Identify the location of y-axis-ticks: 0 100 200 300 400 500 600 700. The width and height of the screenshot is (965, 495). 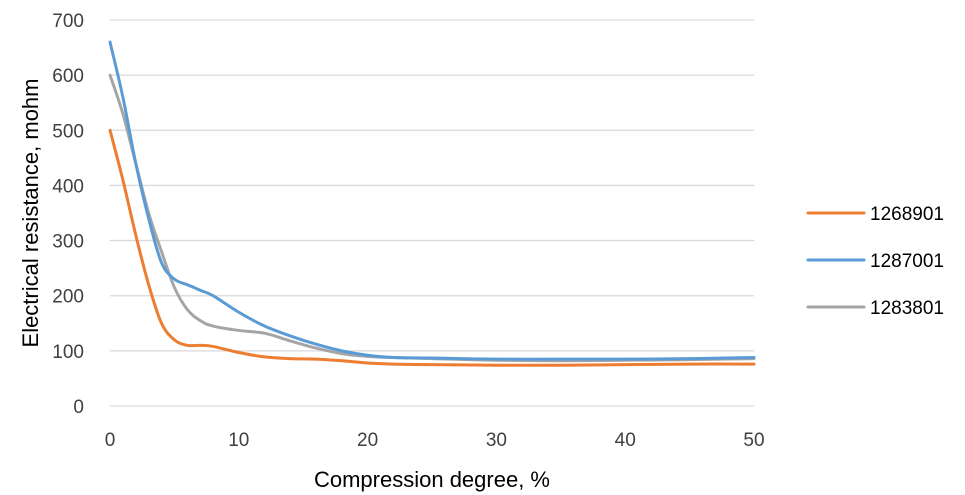
(68, 214).